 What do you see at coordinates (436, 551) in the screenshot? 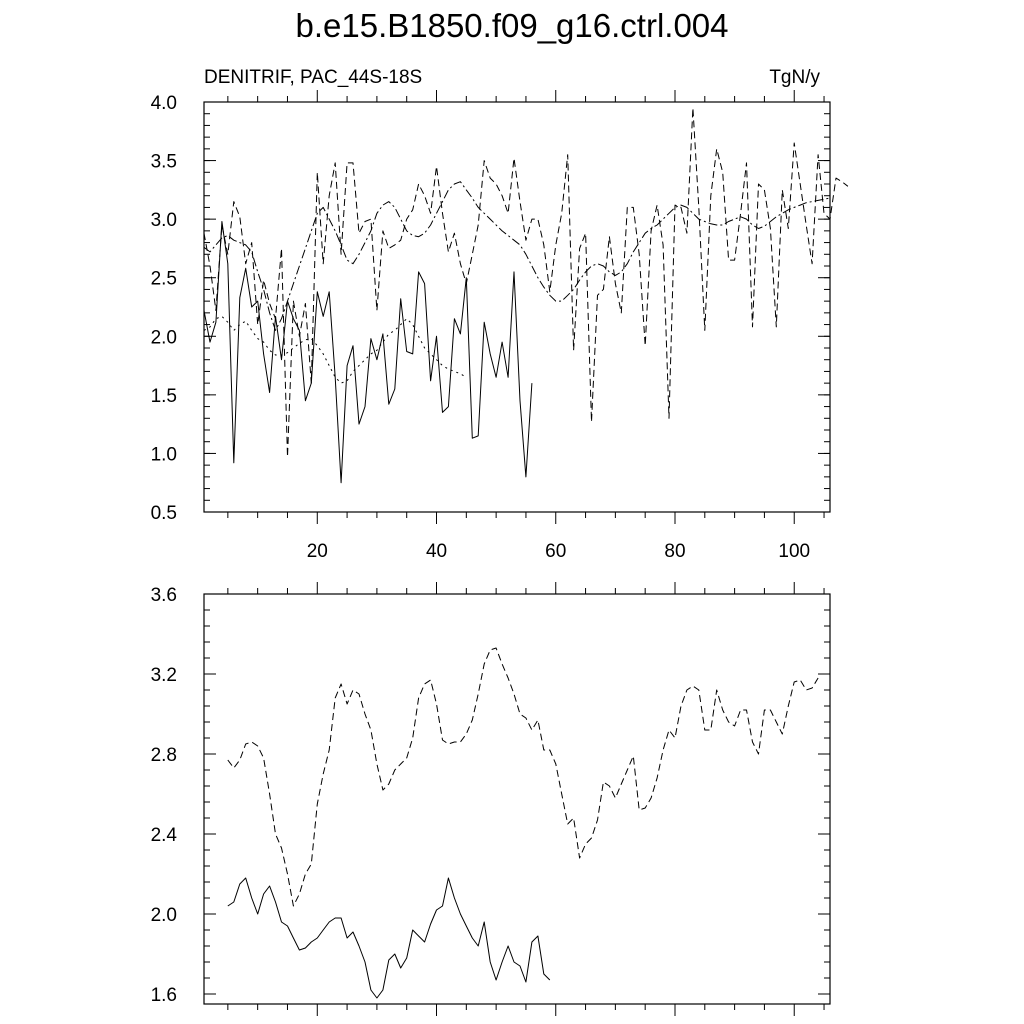
I see `x-tick-label: 40` at bounding box center [436, 551].